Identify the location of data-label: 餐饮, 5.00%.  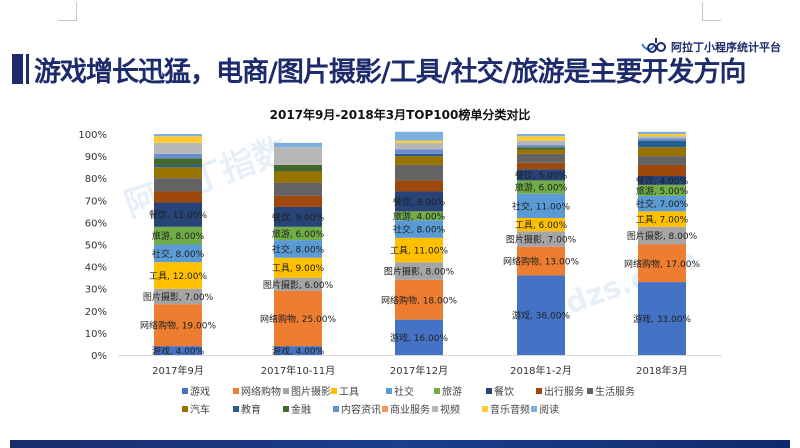
(541, 175).